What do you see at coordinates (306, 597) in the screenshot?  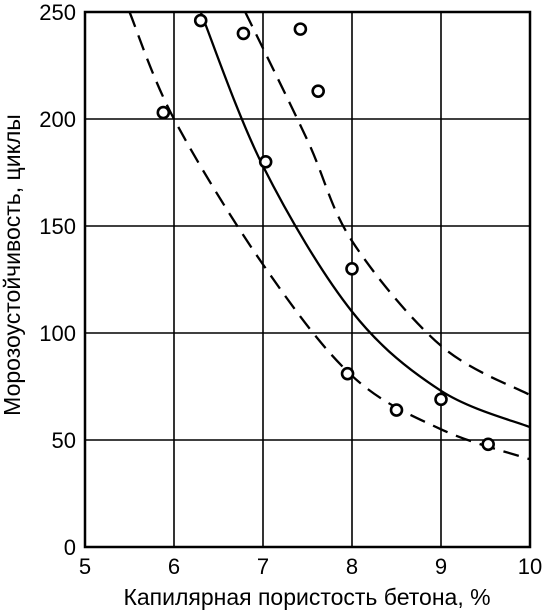 I see `x-axis-label: Капилярная пористость бетона, %` at bounding box center [306, 597].